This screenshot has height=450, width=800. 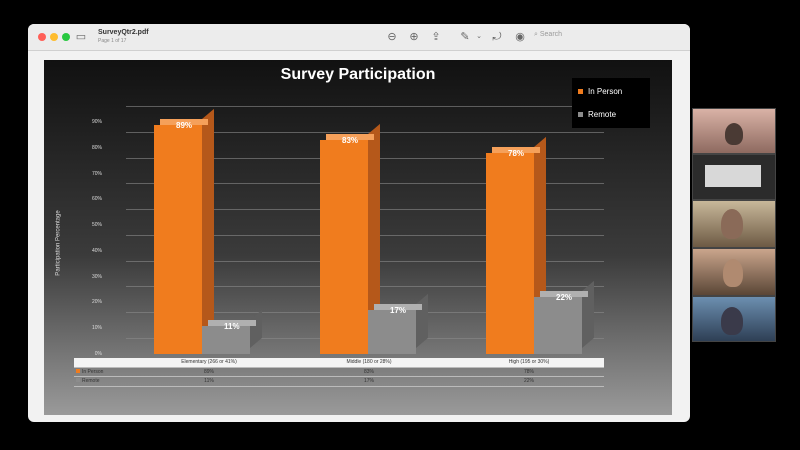 I want to click on annotate-icon: ◉, so click(x=520, y=37).